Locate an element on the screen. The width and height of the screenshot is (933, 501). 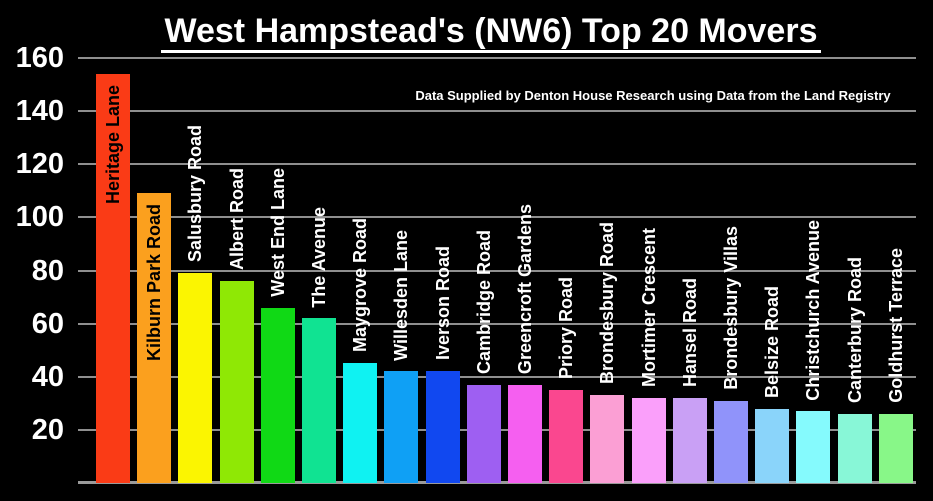
bar-label: Hansel Road is located at coordinates (689, 332).